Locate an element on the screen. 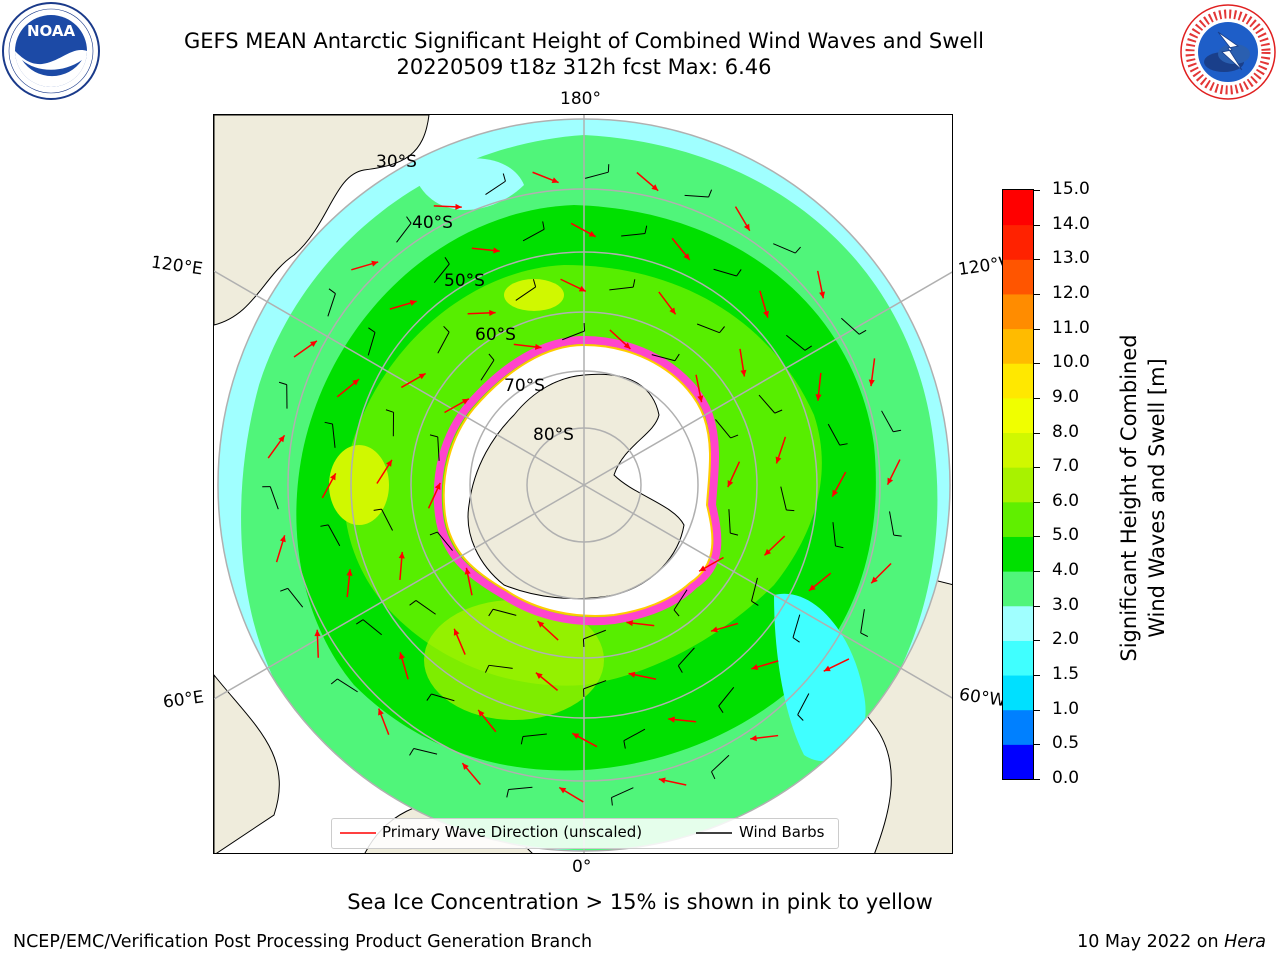 Image resolution: width=1280 pixels, height=960 pixels. lon-label-180: 180° is located at coordinates (580, 99).